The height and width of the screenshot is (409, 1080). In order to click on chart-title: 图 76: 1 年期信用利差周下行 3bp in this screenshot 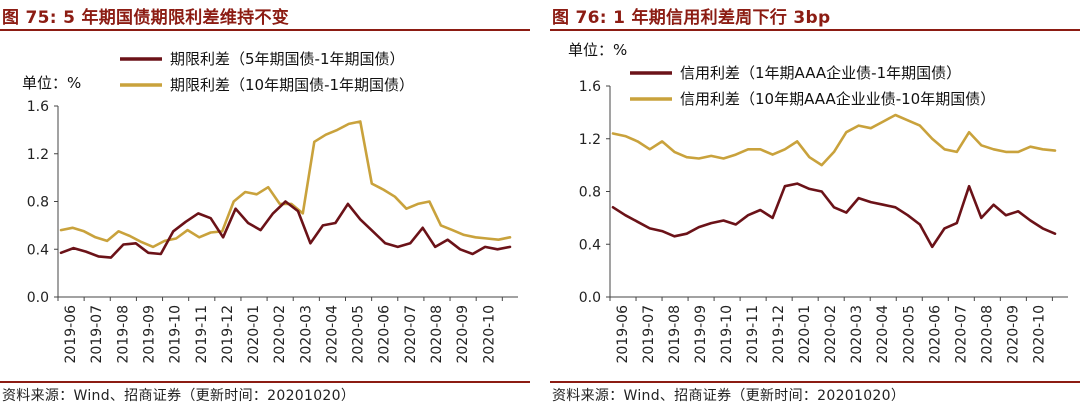, I will do `click(691, 18)`.